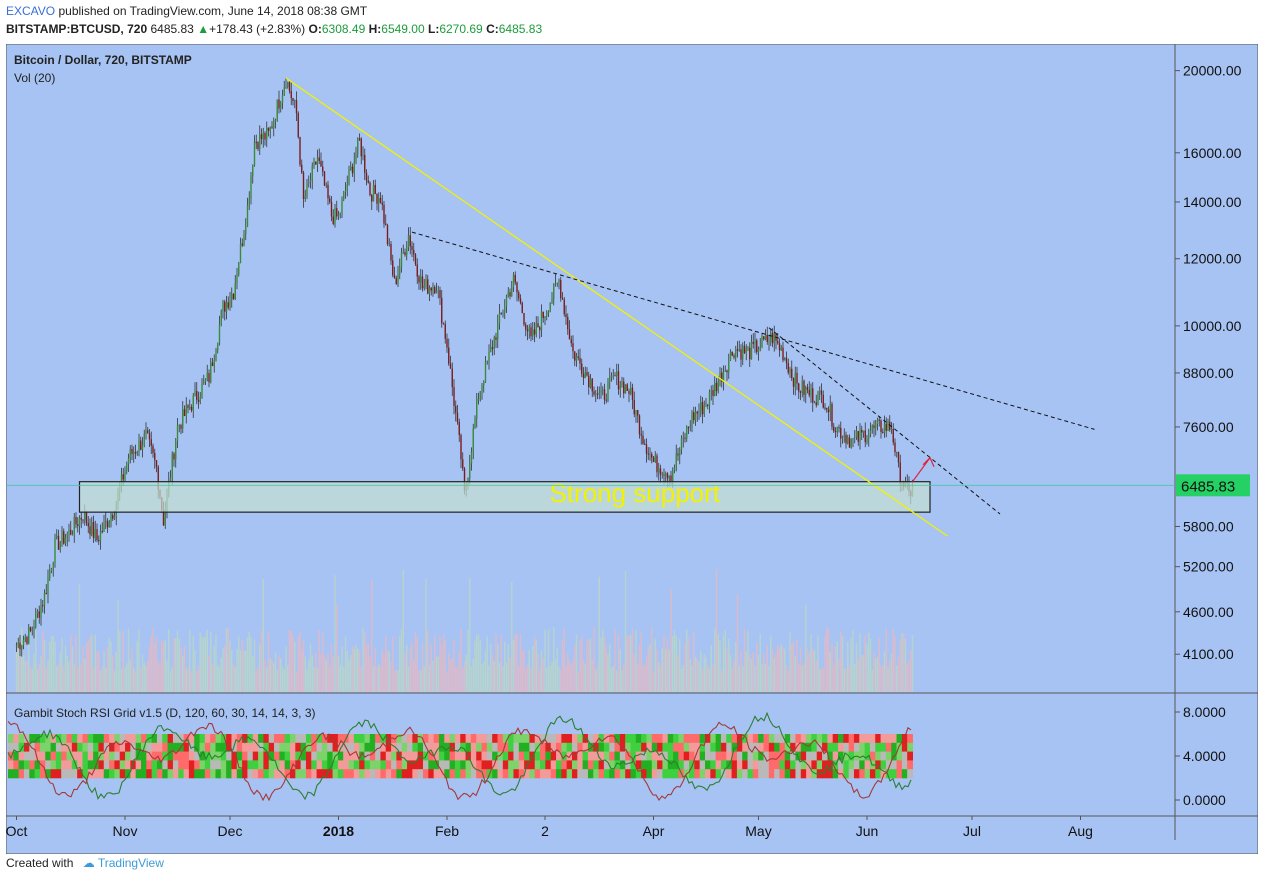 This screenshot has height=881, width=1264. Describe the element at coordinates (130, 863) in the screenshot. I see `tradingview-link: TradingView` at that location.